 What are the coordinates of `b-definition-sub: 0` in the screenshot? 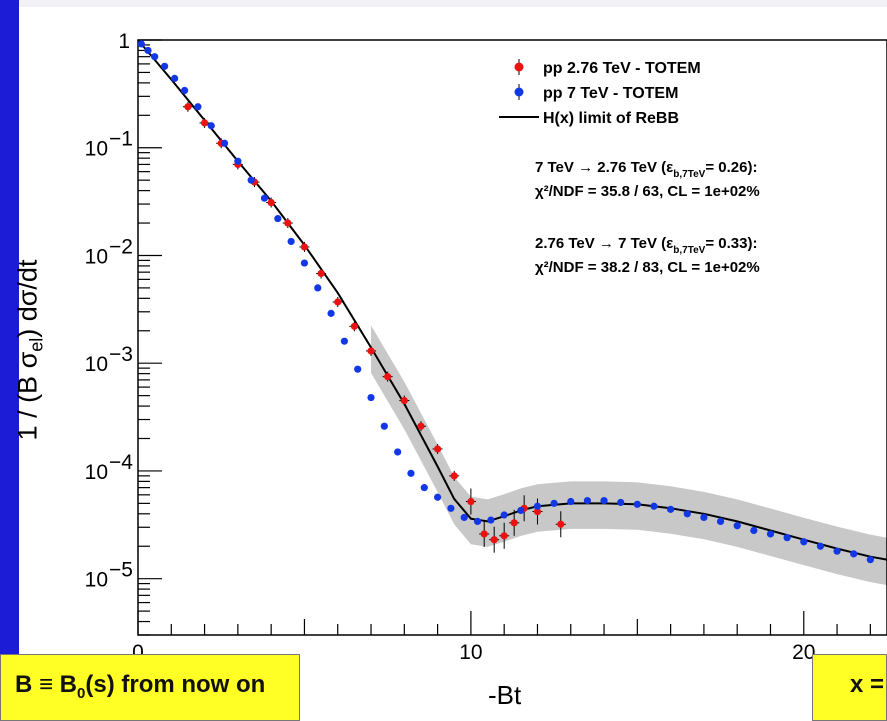 It's located at (81, 693).